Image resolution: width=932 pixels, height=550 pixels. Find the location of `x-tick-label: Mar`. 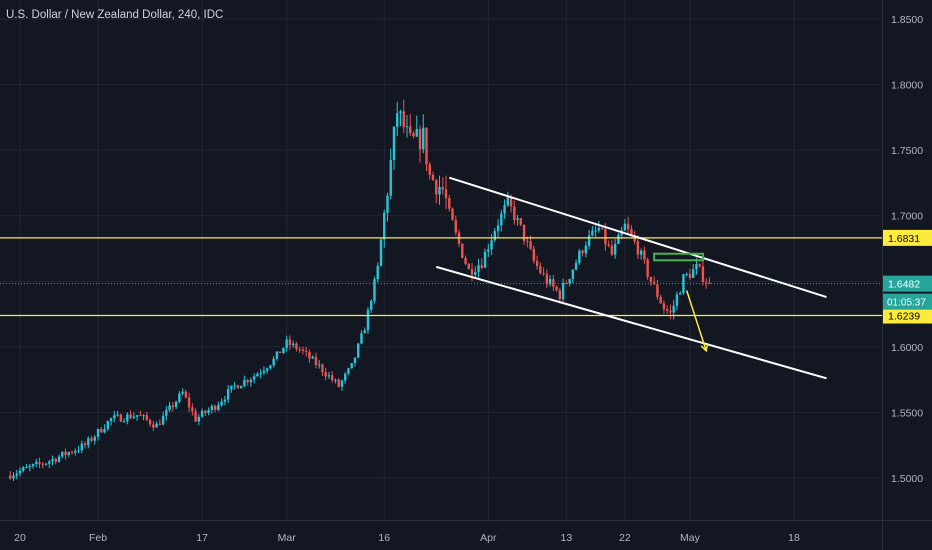

x-tick-label: Mar is located at coordinates (287, 538).